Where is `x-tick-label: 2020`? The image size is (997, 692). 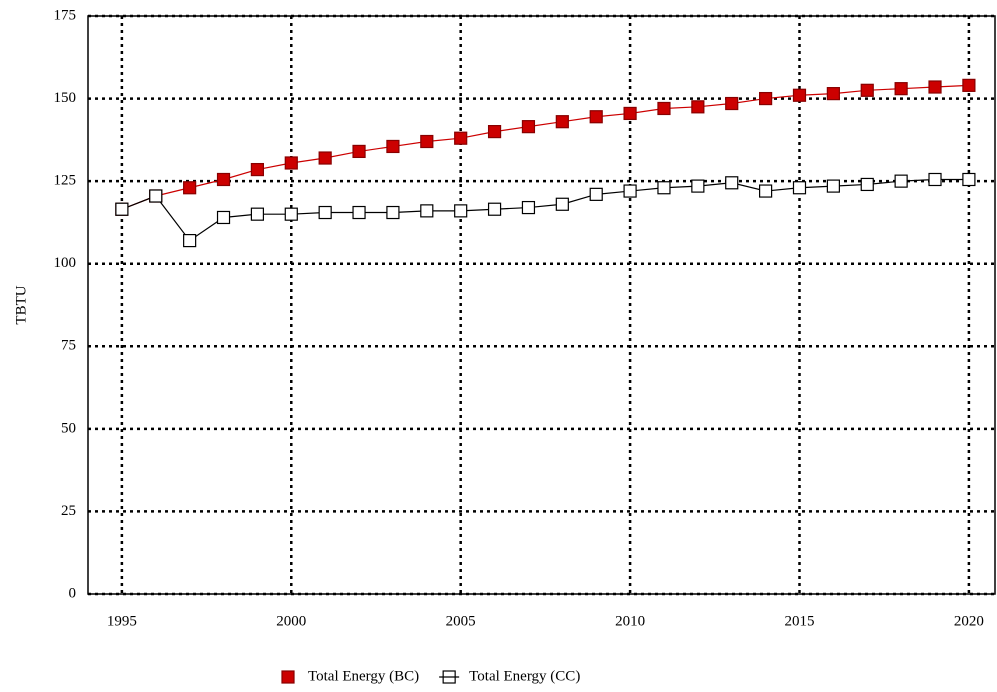
x-tick-label: 2020 is located at coordinates (969, 621).